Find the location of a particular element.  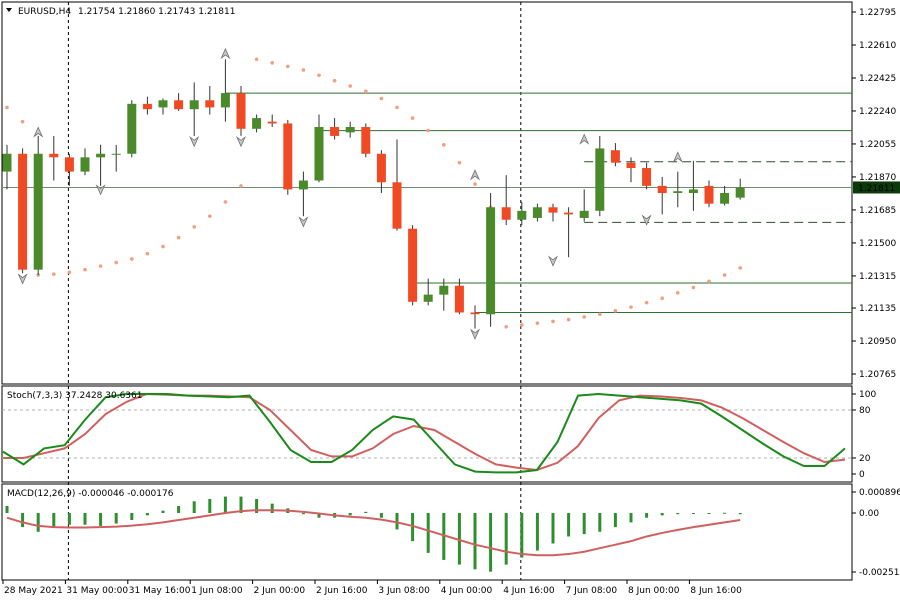

stochastic-axis-label: 100 is located at coordinates (867, 395).